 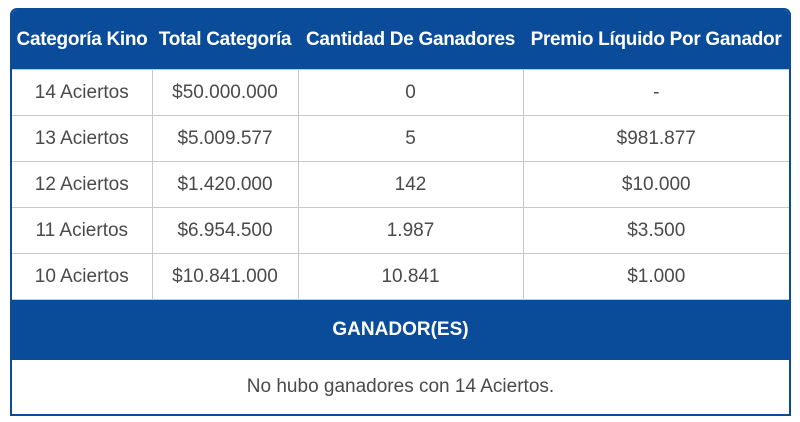 What do you see at coordinates (655, 184) in the screenshot?
I see `cell-premio: $10.000` at bounding box center [655, 184].